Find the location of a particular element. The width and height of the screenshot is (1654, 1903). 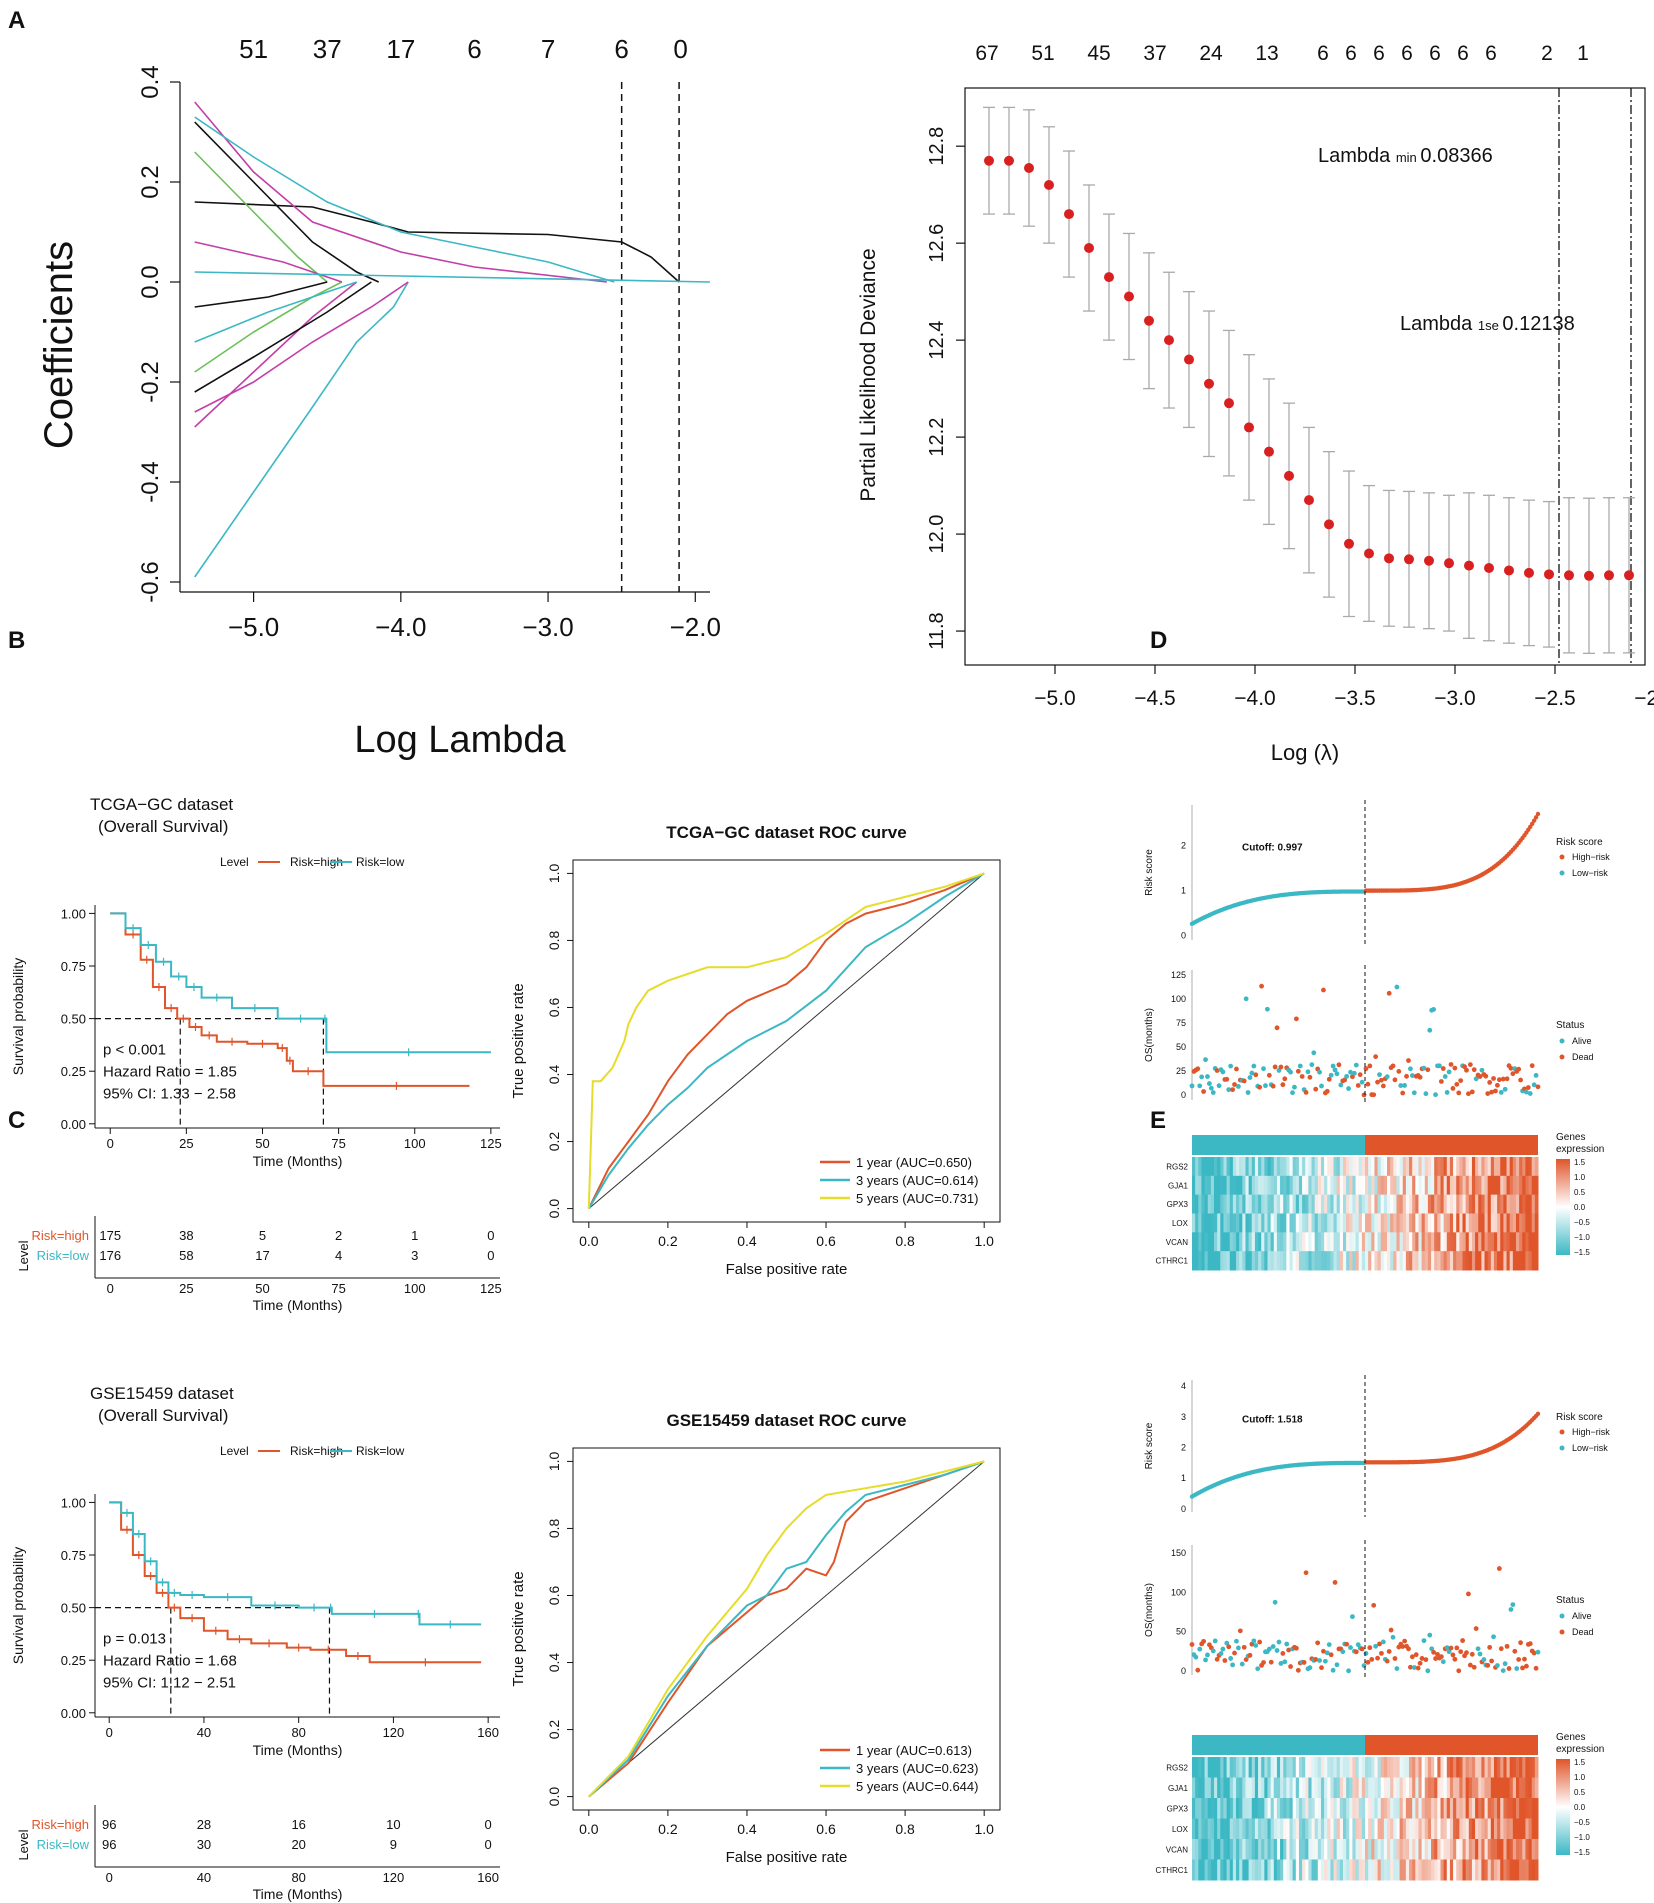

panel-label-B: B is located at coordinates (16, 640).